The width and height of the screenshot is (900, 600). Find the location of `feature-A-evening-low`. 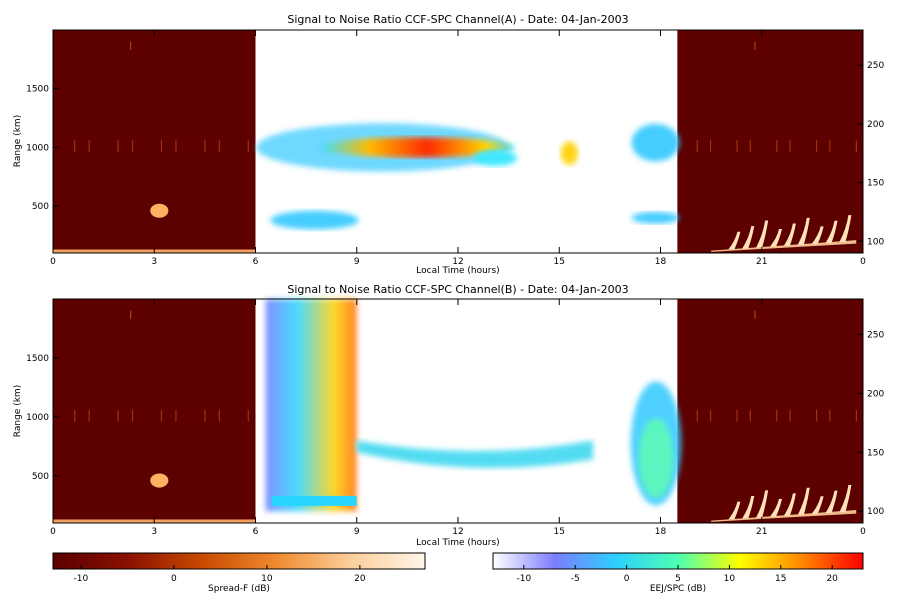

feature-A-evening-low is located at coordinates (655, 217).